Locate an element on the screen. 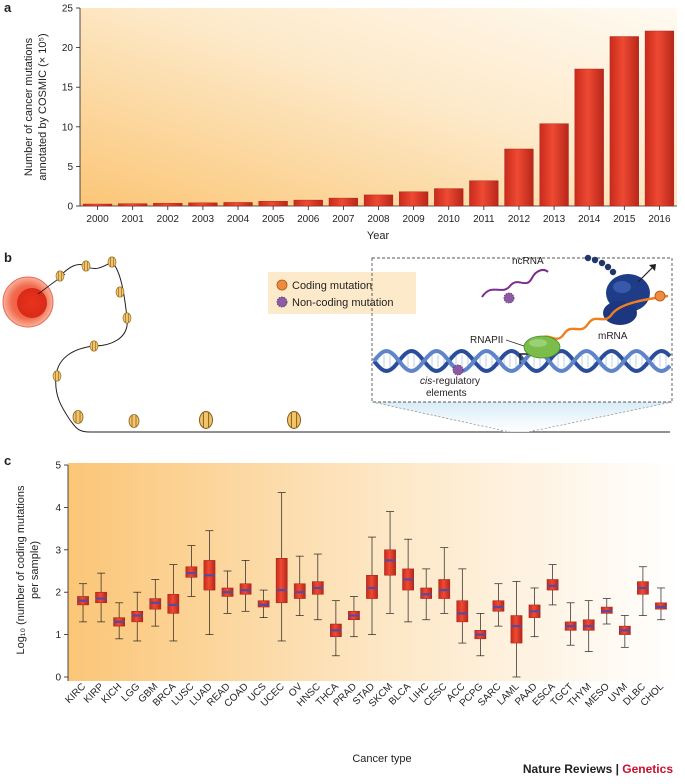 Image resolution: width=685 pixels, height=784 pixels. box-UCS is located at coordinates (263, 603).